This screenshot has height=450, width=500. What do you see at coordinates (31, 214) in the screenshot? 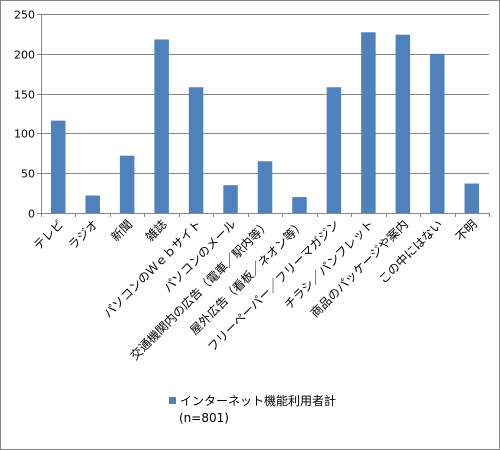
I see `y-tick-label: 0` at bounding box center [31, 214].